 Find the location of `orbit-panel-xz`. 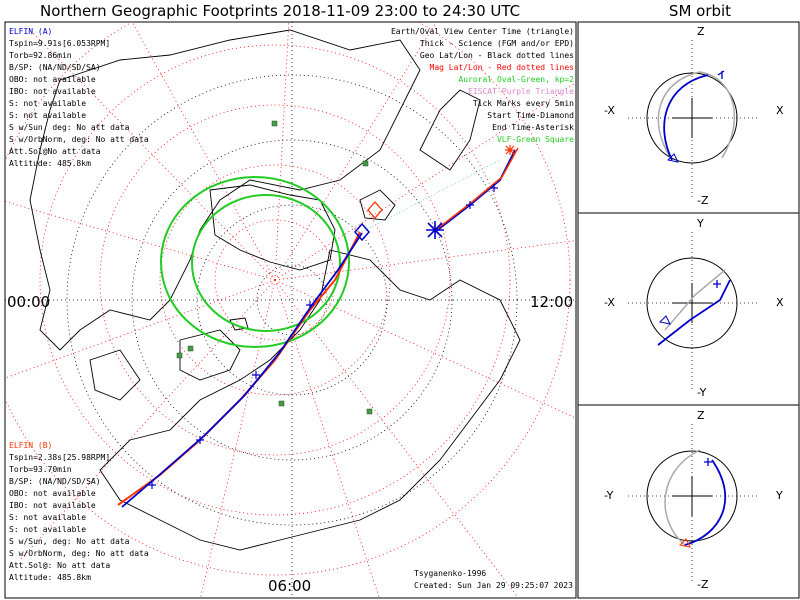

orbit-panel-xz is located at coordinates (694, 119).